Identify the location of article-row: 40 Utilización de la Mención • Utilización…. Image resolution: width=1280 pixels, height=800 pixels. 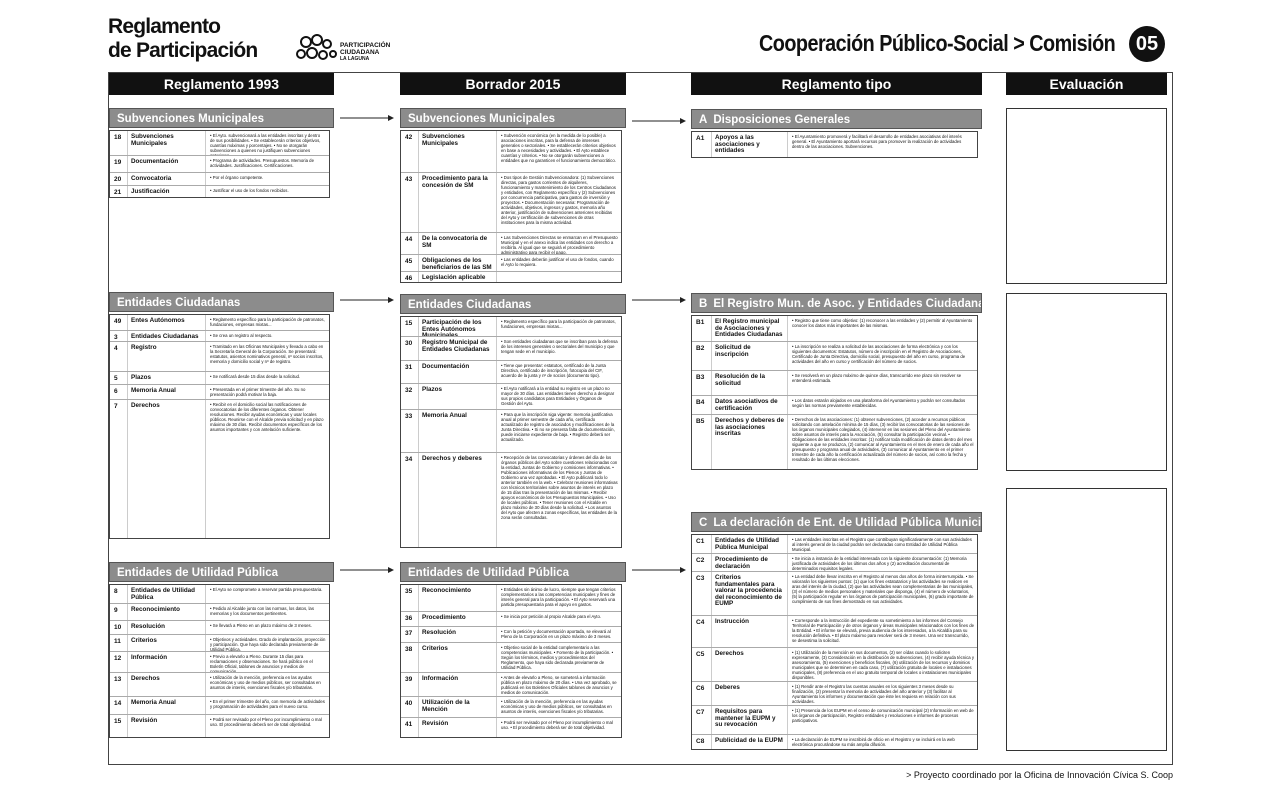
(511, 707).